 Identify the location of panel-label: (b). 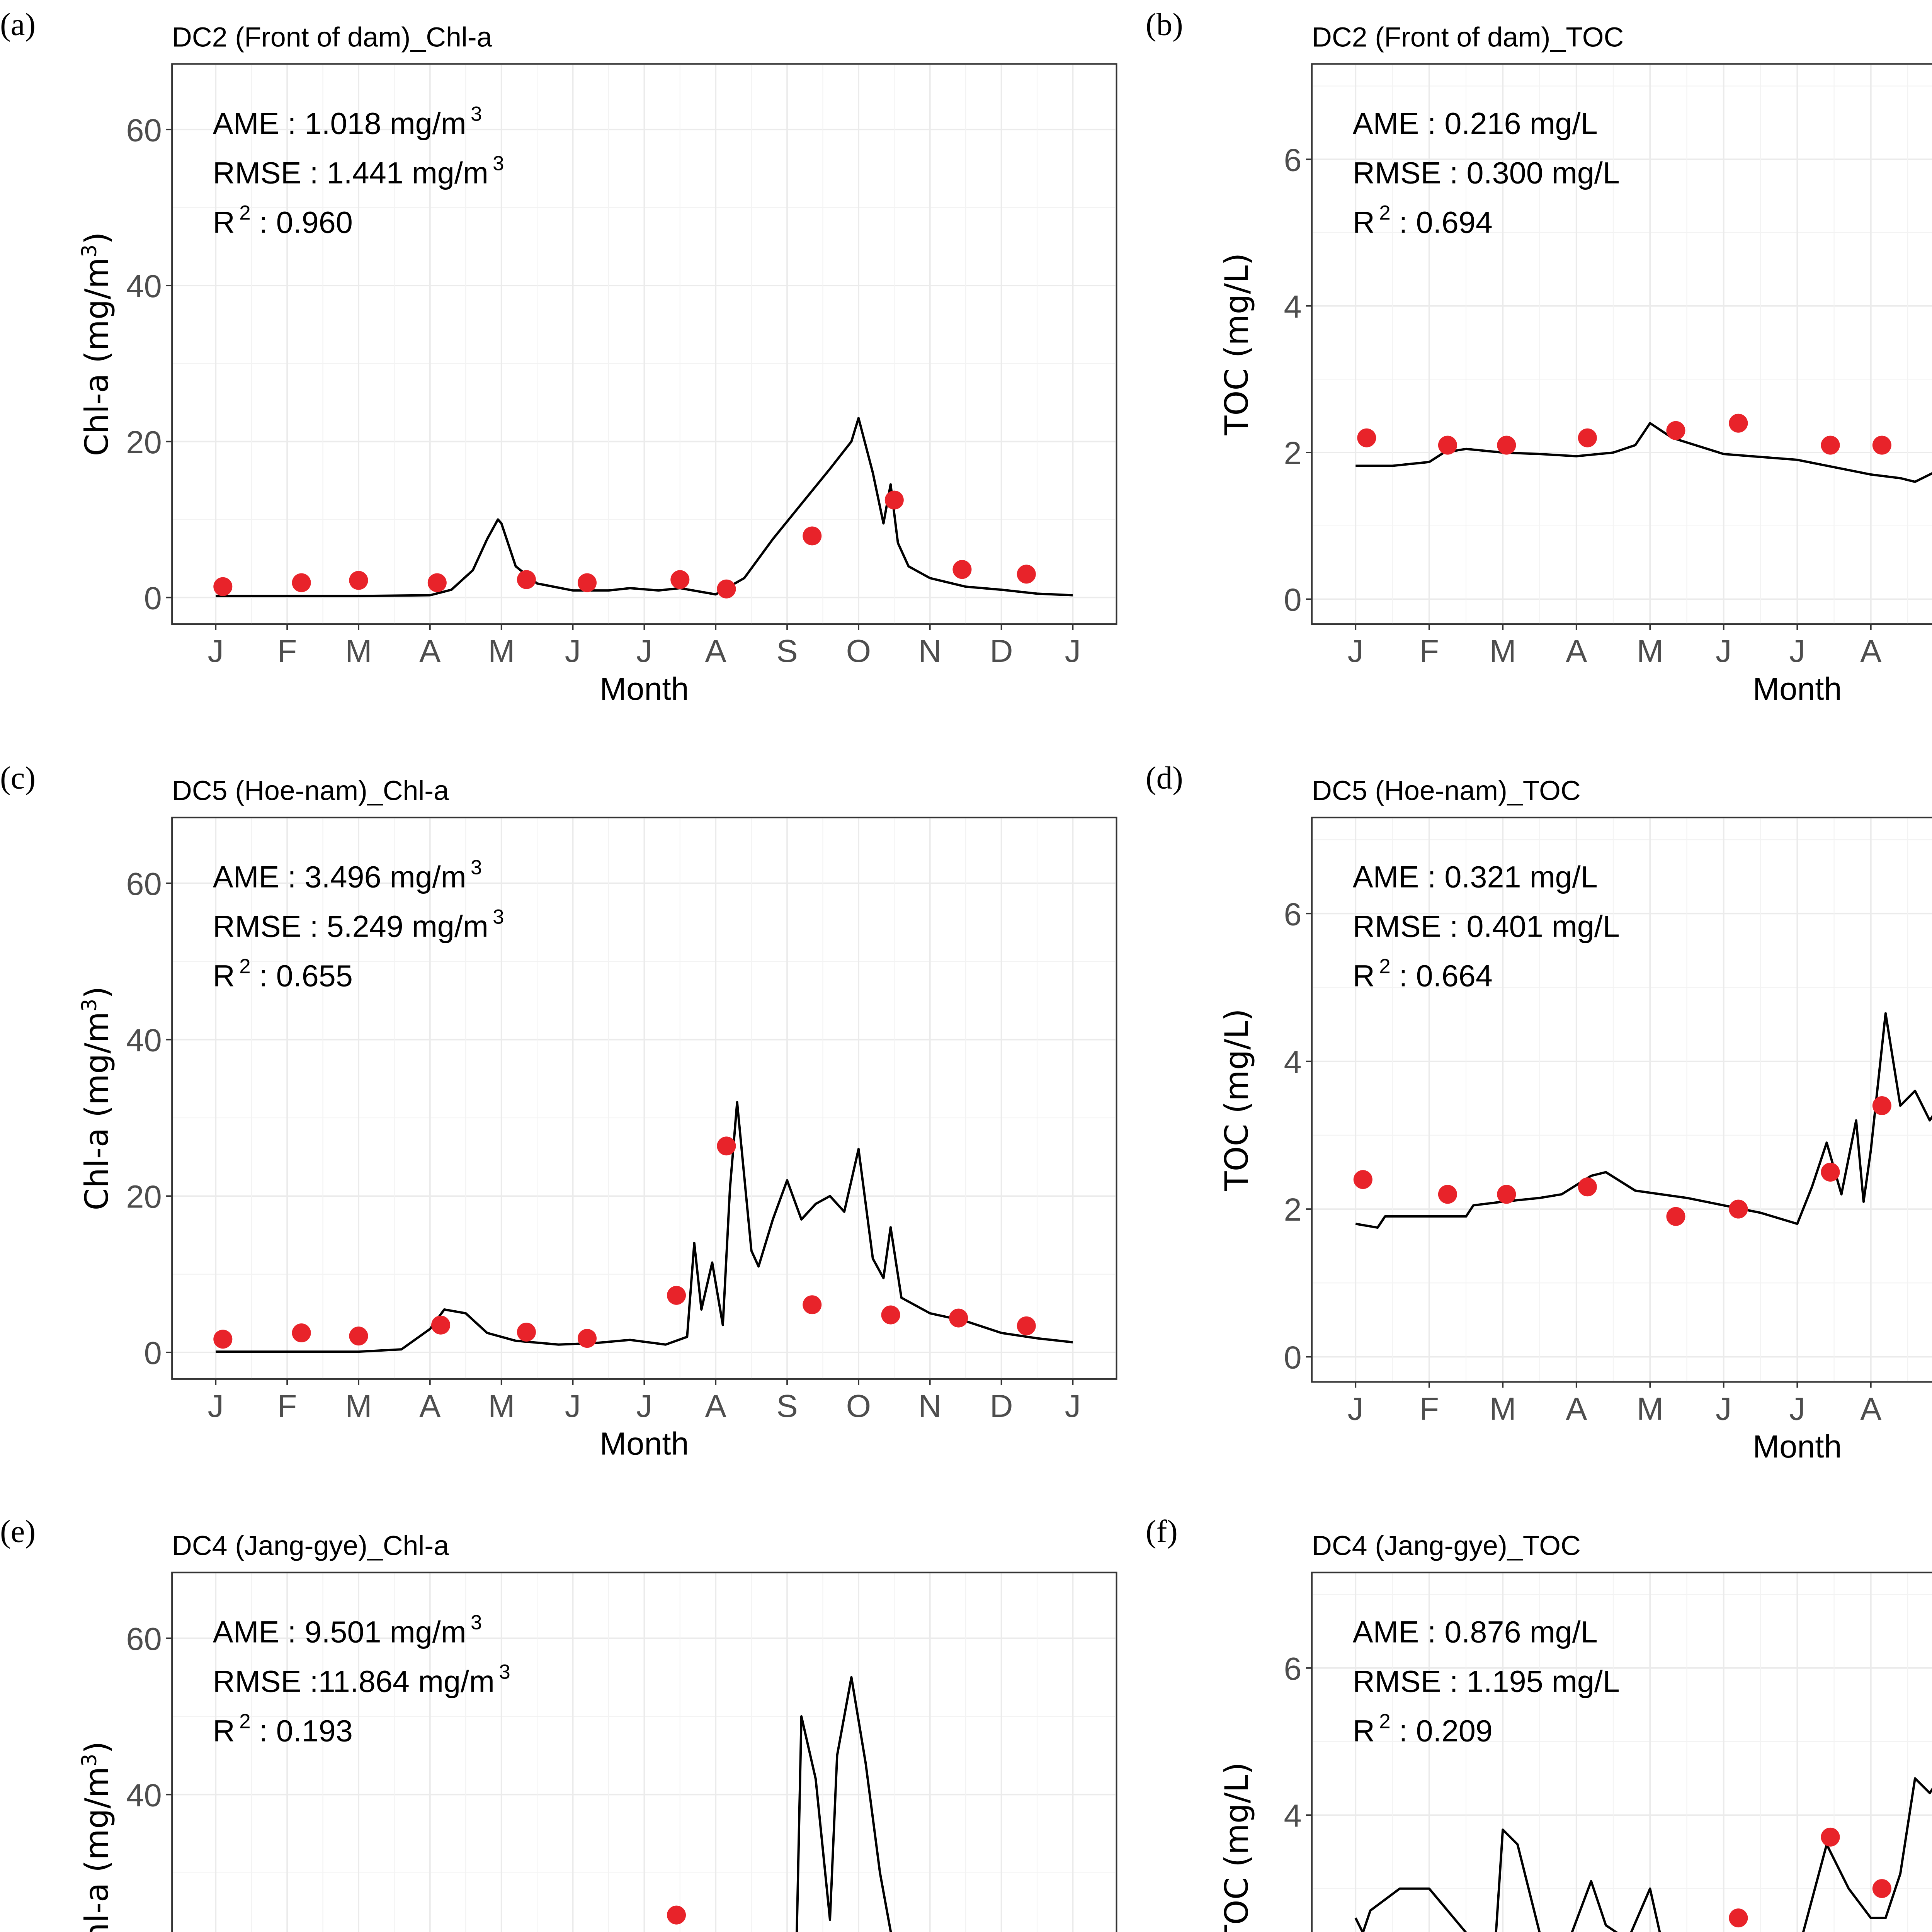
(1164, 24).